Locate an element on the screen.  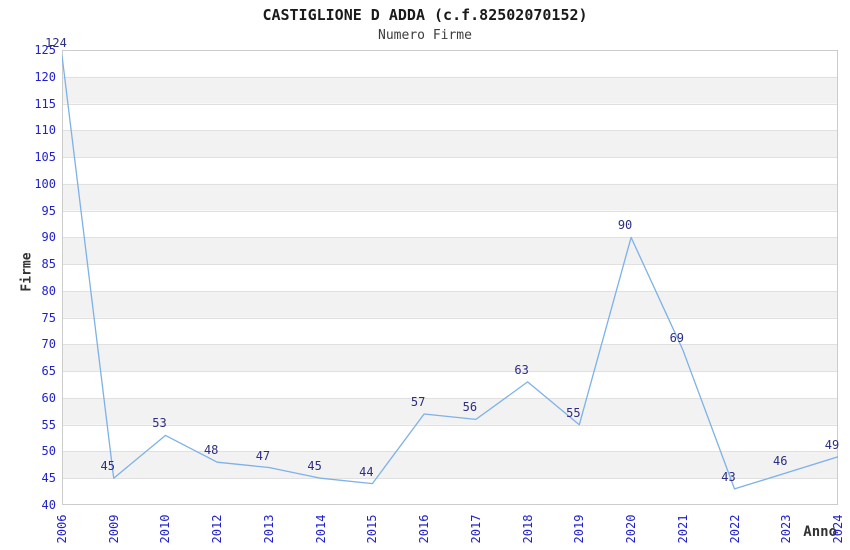
y-tick-label: 75 is located at coordinates (48, 317).